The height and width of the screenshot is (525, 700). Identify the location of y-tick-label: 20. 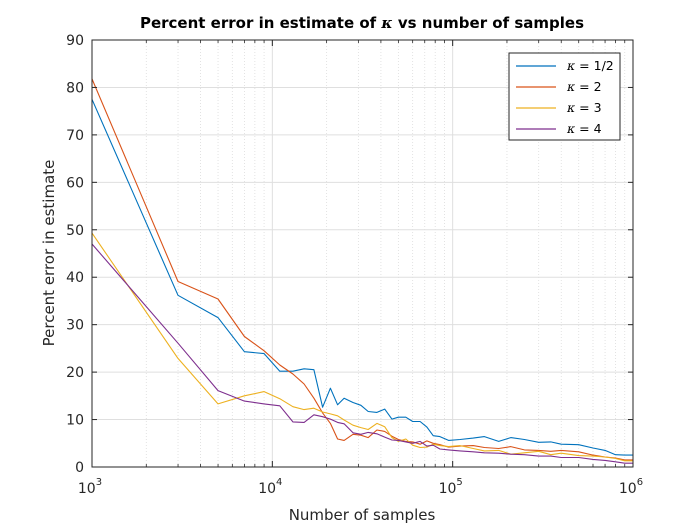
(75, 373).